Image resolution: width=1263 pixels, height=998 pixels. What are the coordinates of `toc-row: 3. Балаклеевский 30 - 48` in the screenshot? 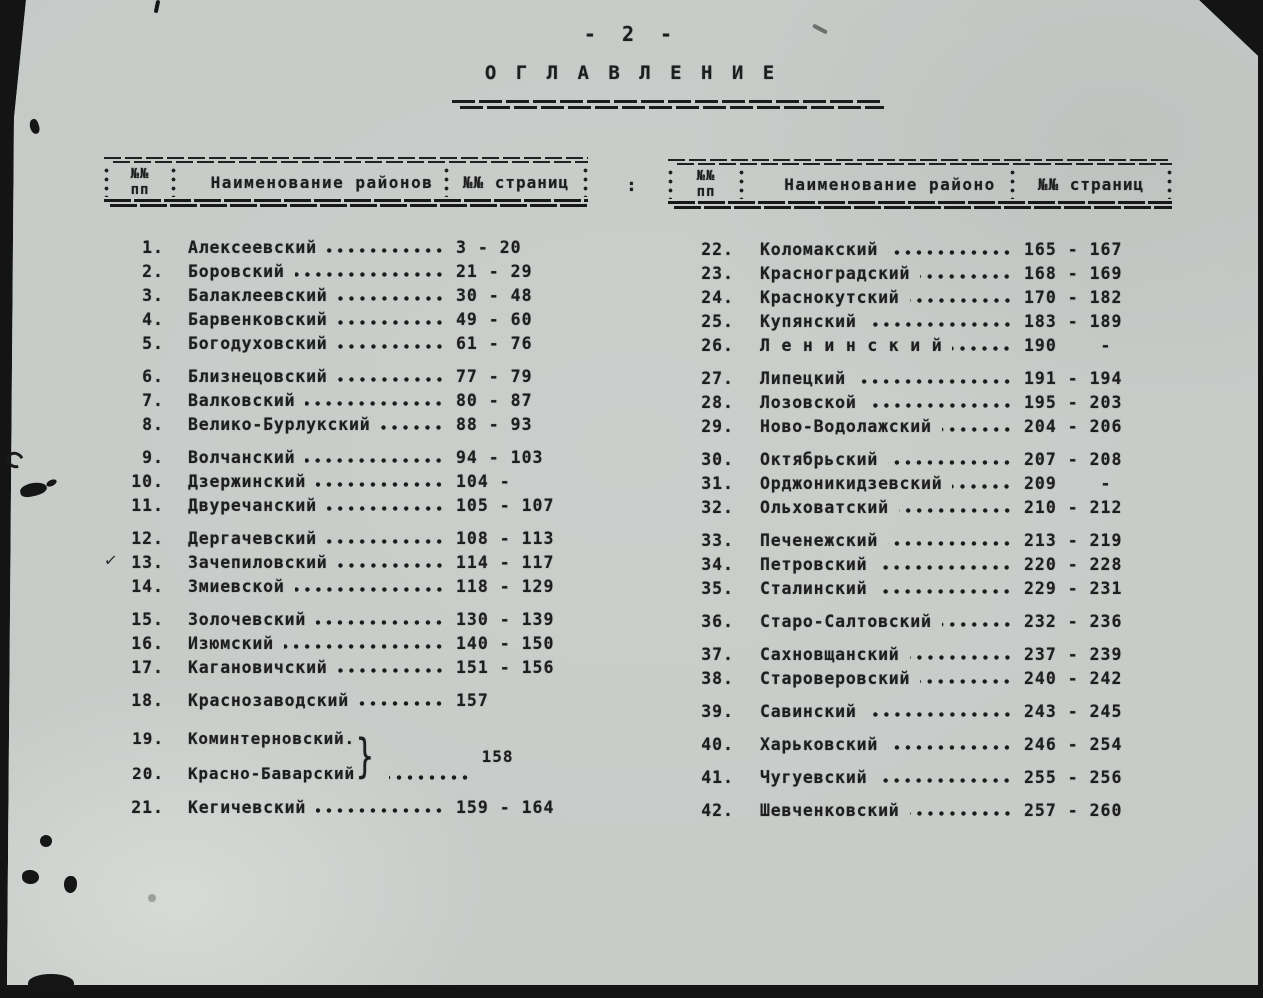 It's located at (346, 296).